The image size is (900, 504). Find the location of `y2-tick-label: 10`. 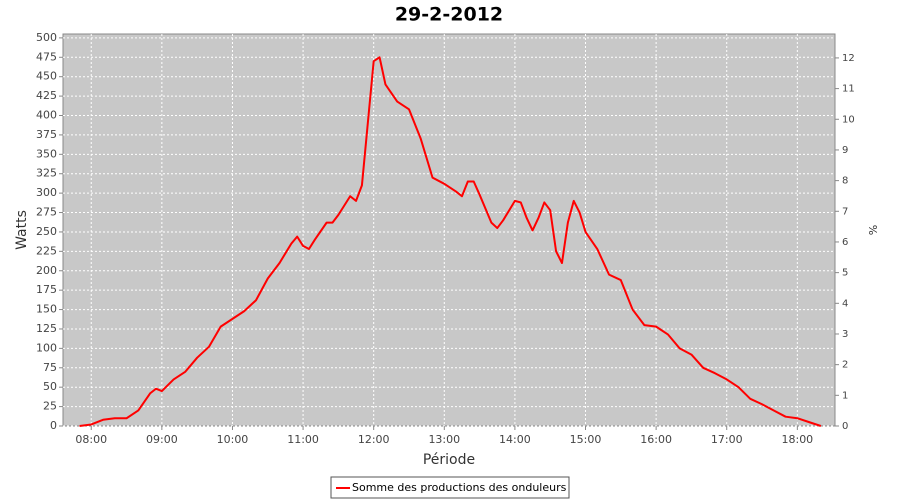

y2-tick-label: 10 is located at coordinates (848, 119).